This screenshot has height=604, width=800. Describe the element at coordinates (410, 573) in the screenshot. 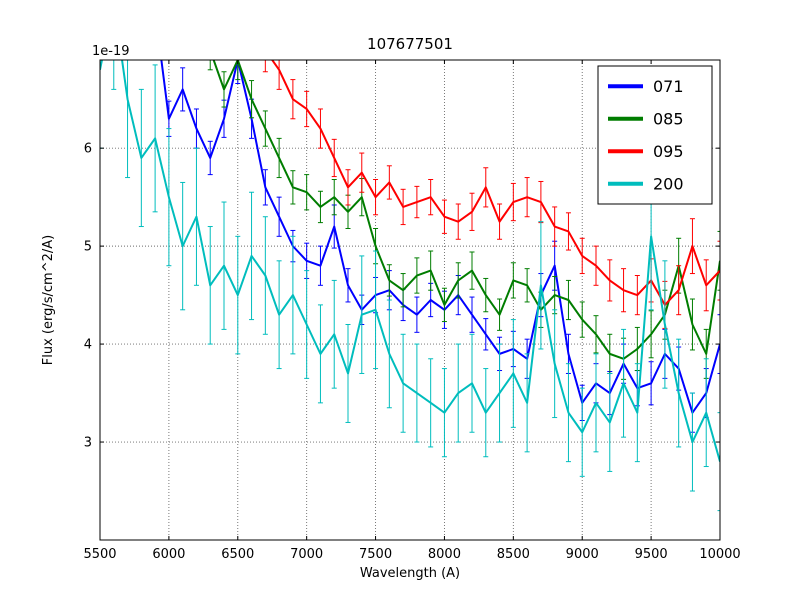

I see `x-axis-label: Wavelength (A)` at that location.